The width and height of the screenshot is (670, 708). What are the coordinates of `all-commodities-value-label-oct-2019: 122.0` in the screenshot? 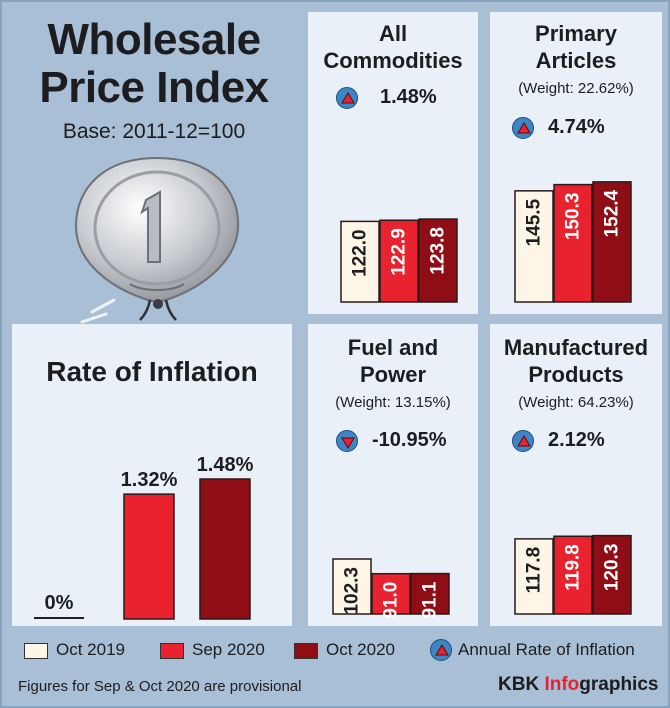 It's located at (360, 253).